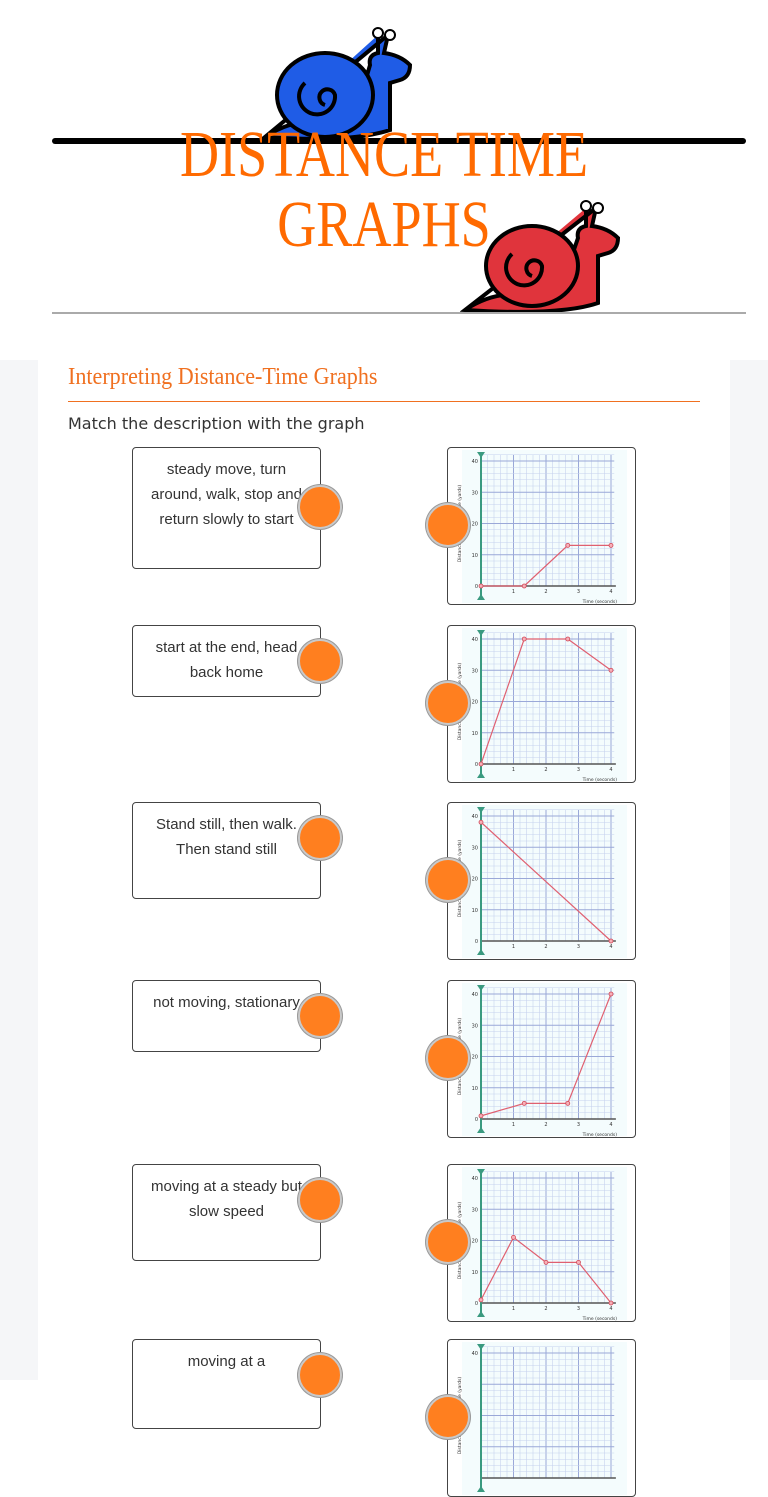 This screenshot has height=1497, width=768. I want to click on description-card: moving at a, so click(226, 1384).